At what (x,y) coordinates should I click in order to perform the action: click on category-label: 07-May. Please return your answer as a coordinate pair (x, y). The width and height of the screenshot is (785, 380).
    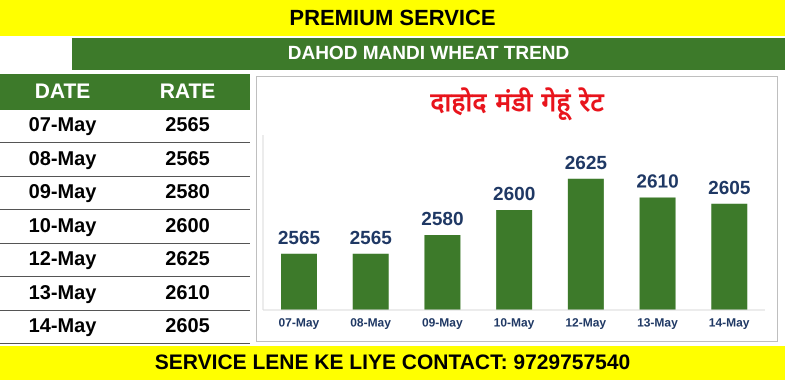
    Looking at the image, I should click on (63, 125).